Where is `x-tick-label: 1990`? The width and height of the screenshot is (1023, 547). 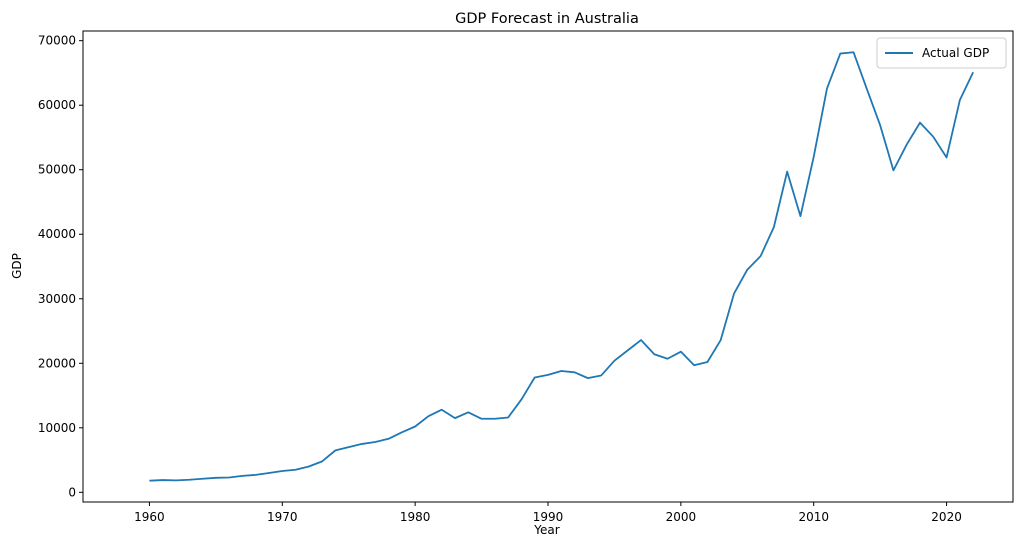
x-tick-label: 1990 is located at coordinates (548, 517).